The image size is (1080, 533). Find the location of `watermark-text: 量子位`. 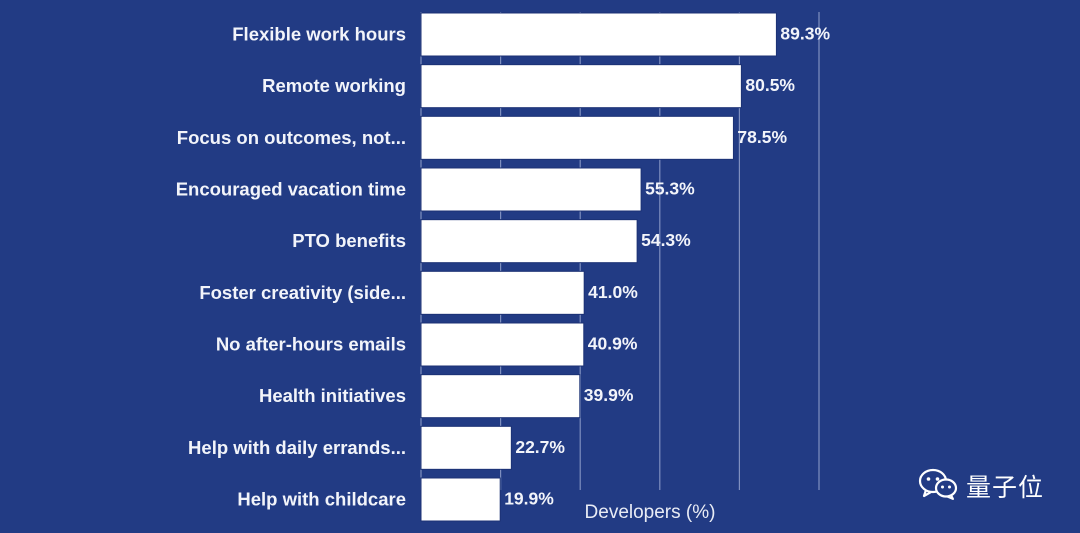

watermark-text: 量子位 is located at coordinates (1005, 487).